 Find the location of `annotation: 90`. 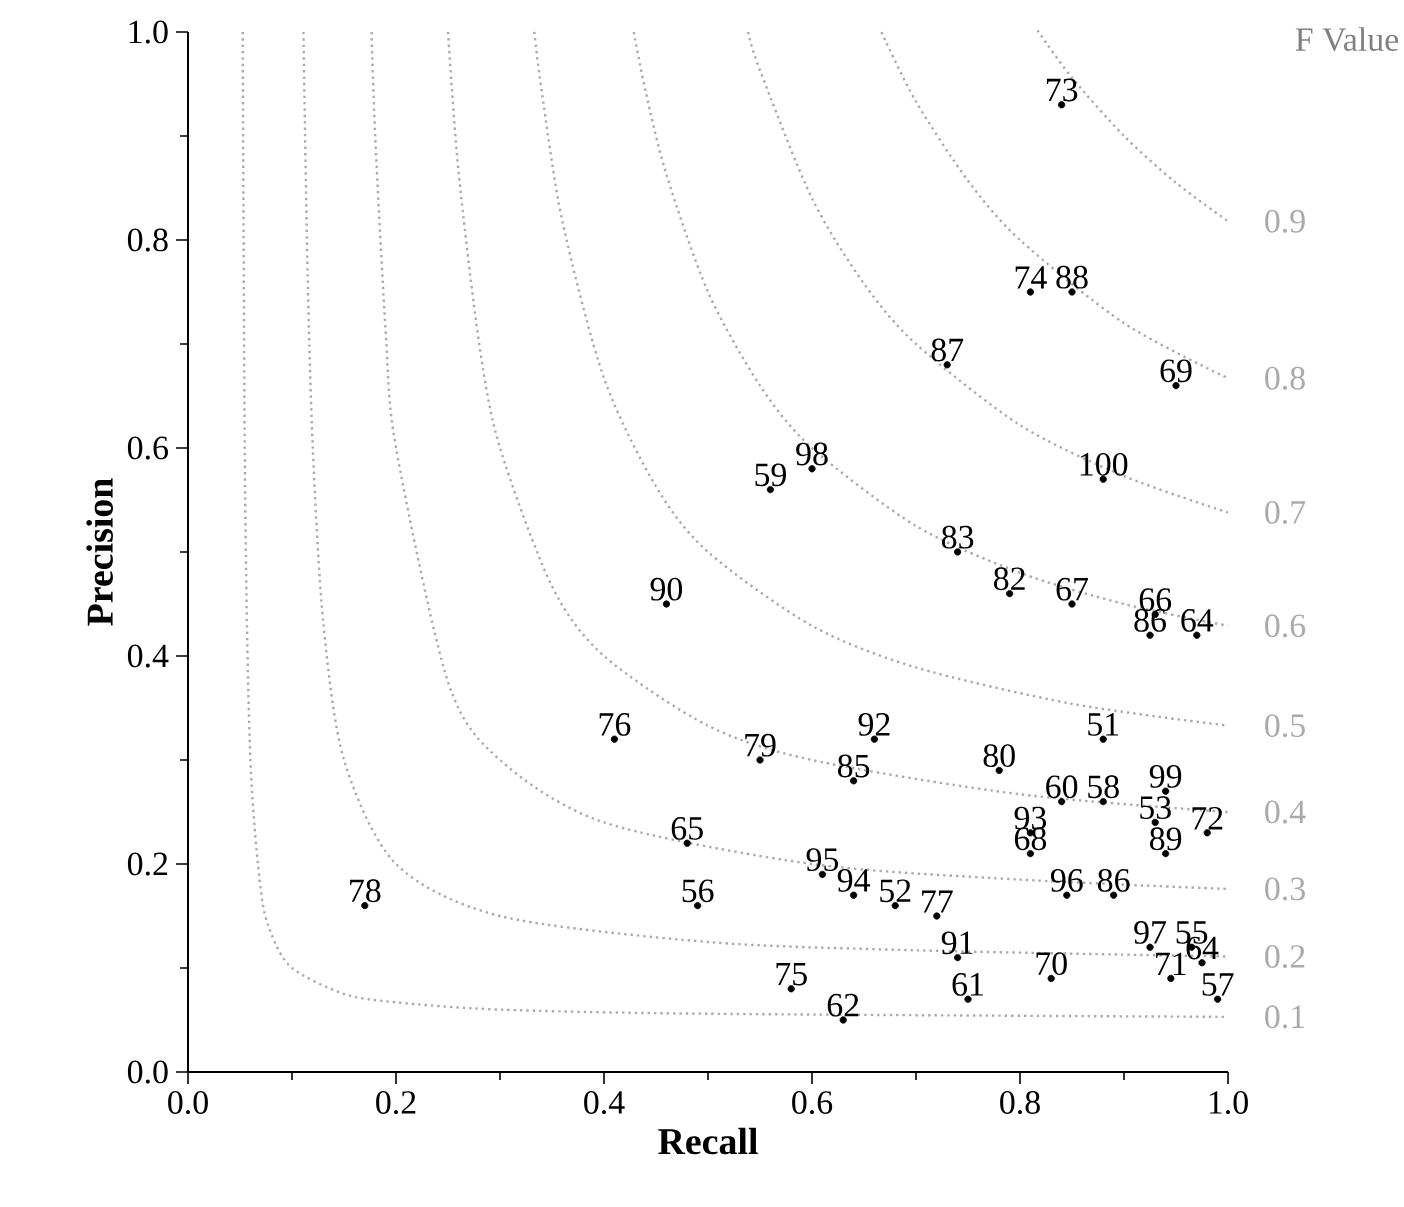

annotation: 90 is located at coordinates (666, 589).